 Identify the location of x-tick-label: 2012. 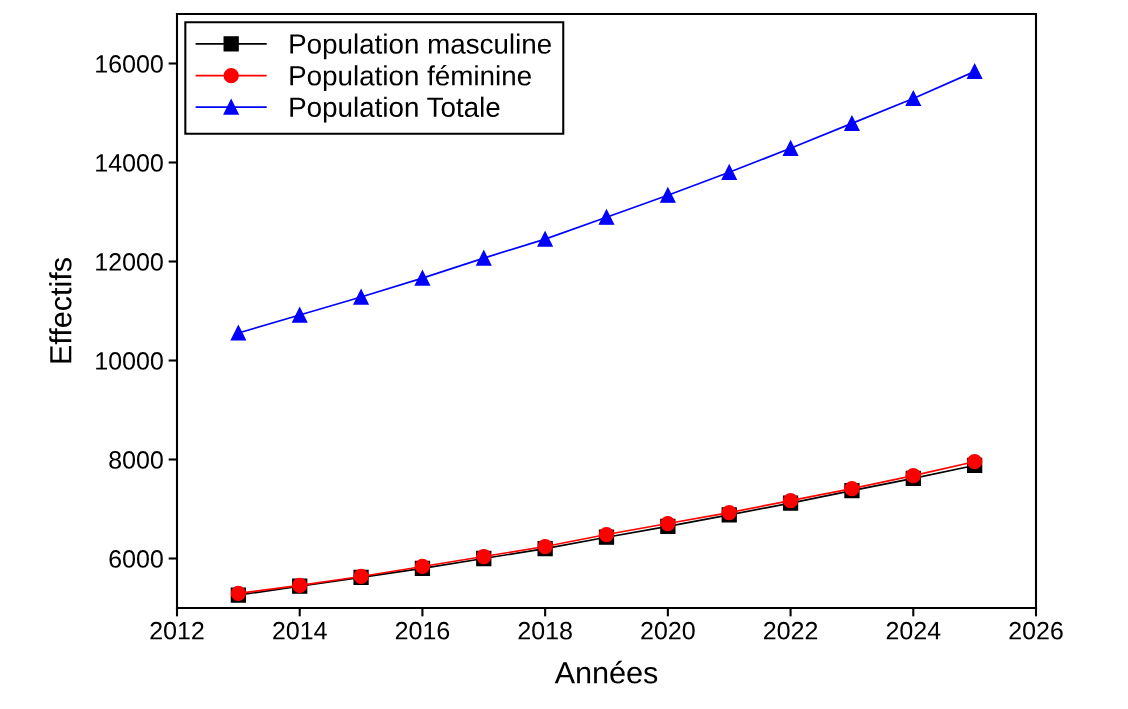
(177, 630).